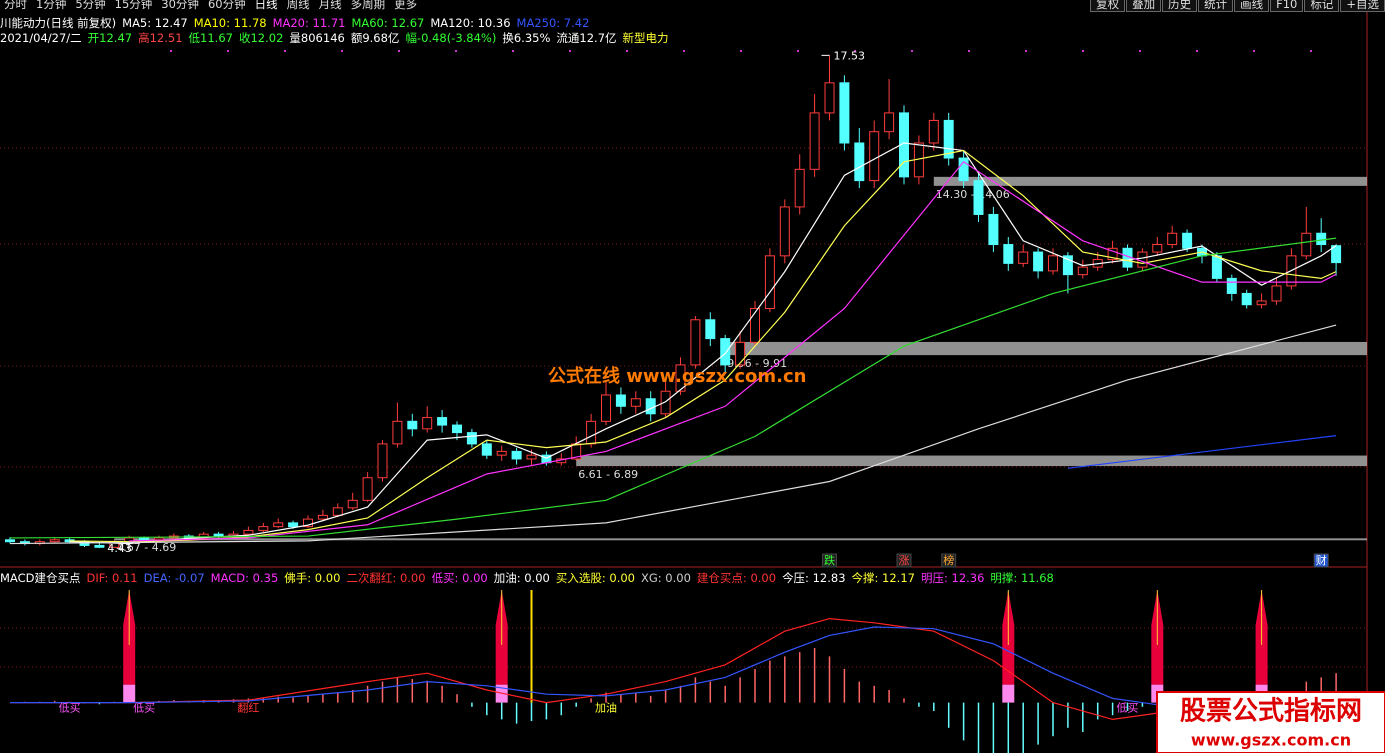 This screenshot has width=1385, height=753. What do you see at coordinates (317, 38) in the screenshot?
I see `quote-item: 量806146` at bounding box center [317, 38].